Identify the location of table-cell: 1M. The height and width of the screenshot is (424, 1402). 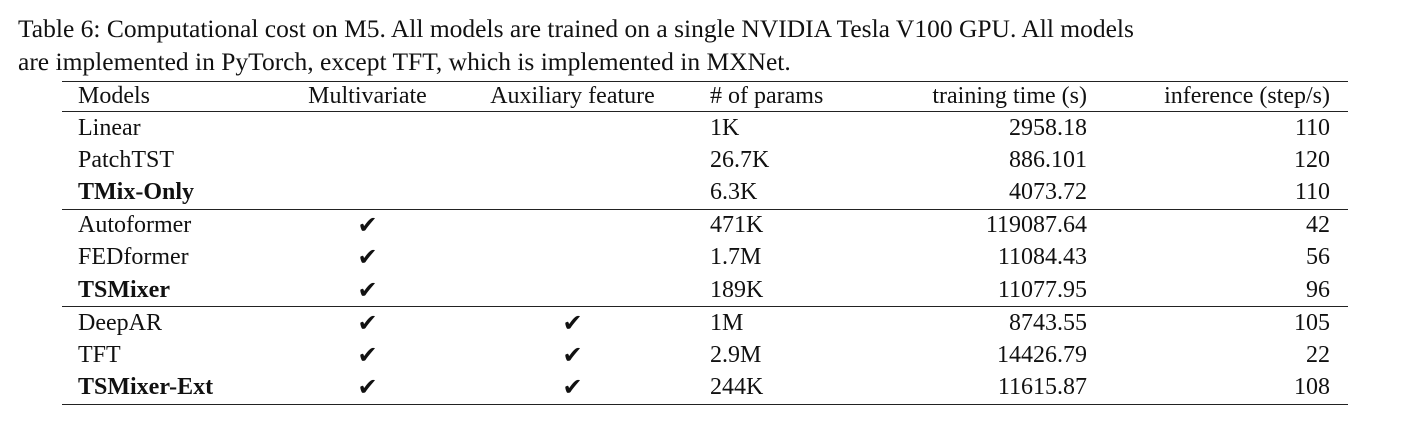
(727, 322).